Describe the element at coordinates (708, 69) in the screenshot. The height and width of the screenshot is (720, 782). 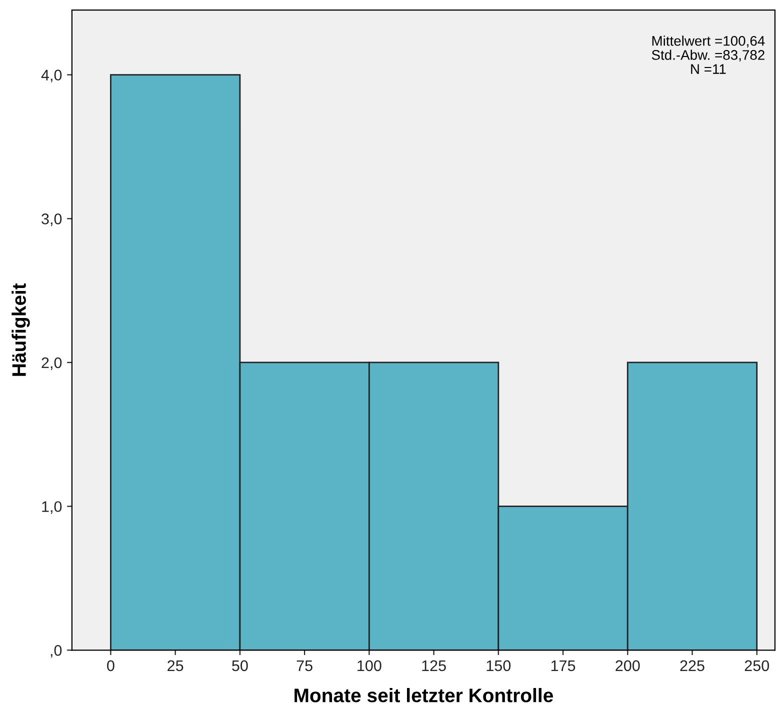
I see `annotation: N =11` at that location.